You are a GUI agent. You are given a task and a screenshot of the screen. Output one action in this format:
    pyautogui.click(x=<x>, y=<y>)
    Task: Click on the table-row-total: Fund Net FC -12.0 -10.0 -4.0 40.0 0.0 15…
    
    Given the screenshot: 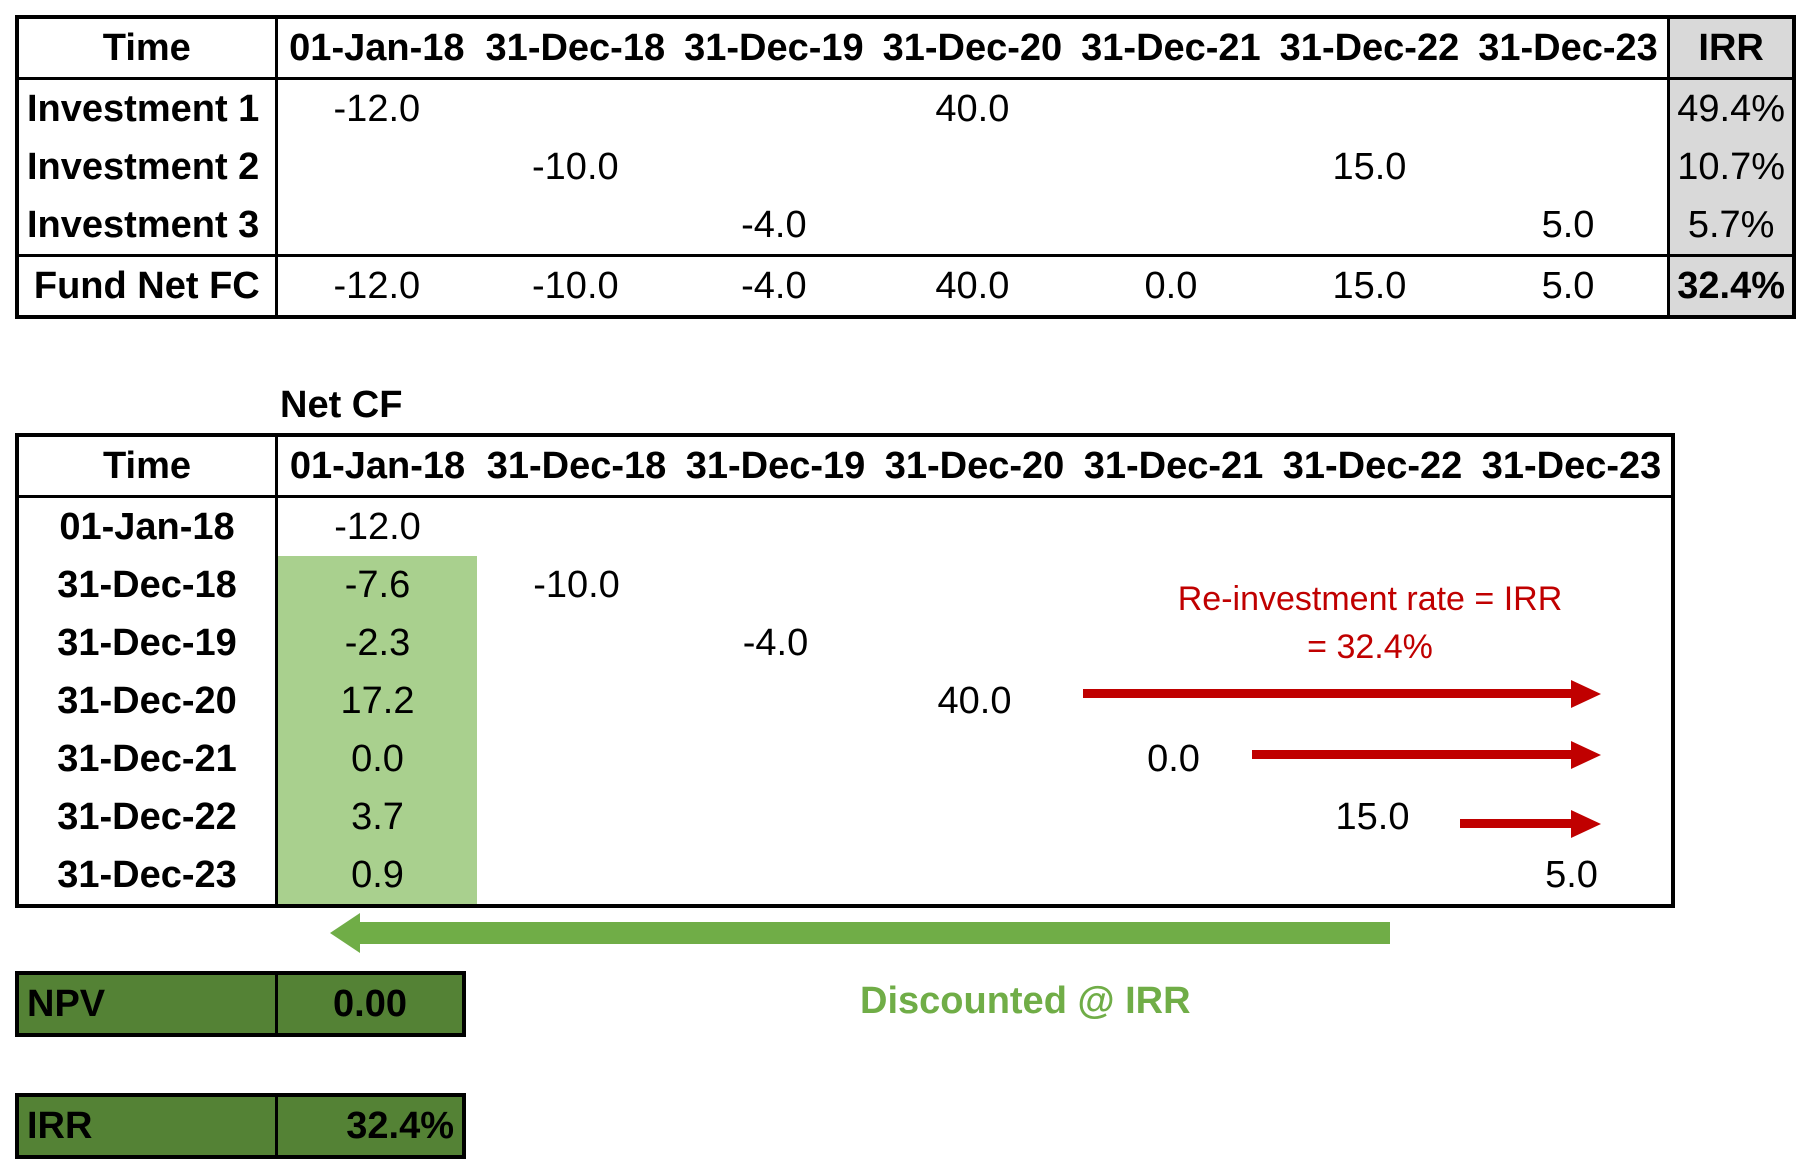 What is the action you would take?
    pyautogui.click(x=905, y=285)
    